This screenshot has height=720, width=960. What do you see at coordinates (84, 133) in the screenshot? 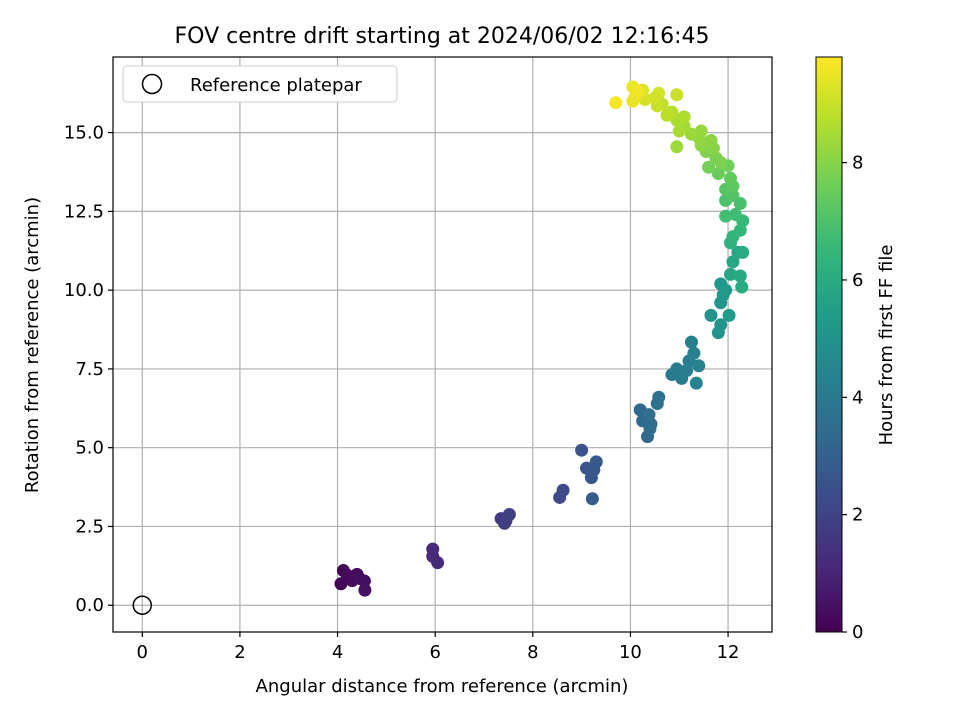
I see `y-tick-label: 15.0` at bounding box center [84, 133].